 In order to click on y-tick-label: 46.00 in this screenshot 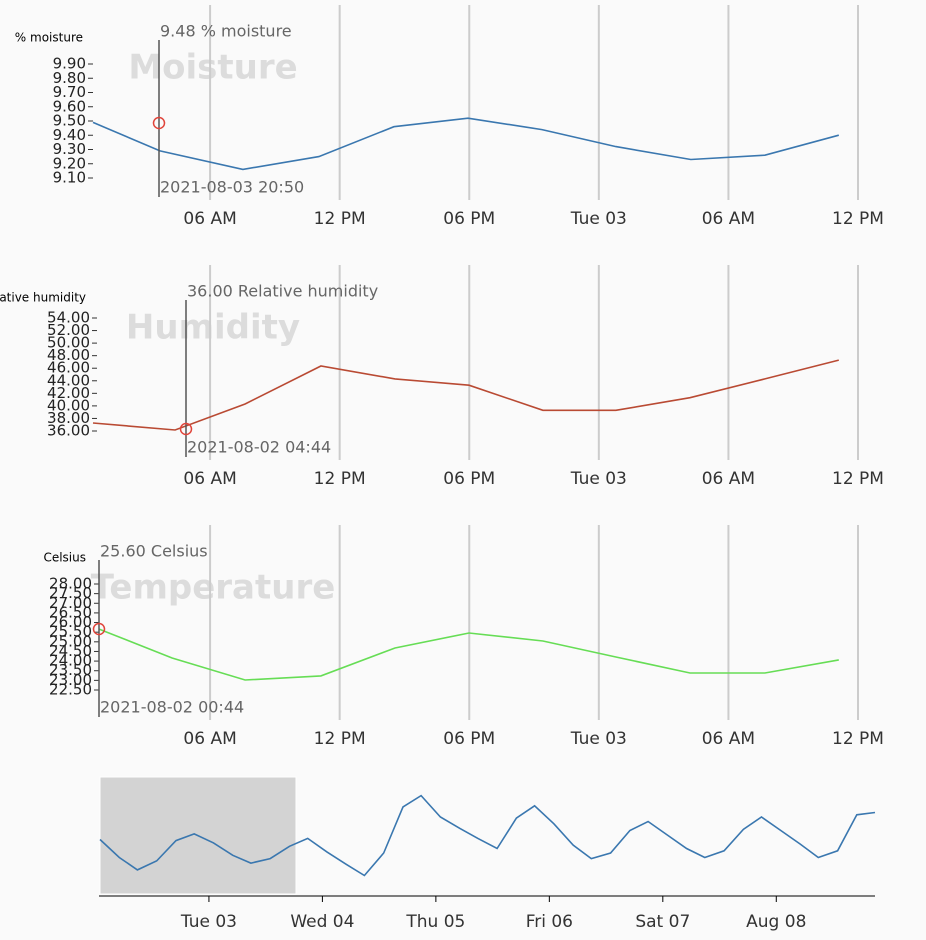, I will do `click(68, 368)`.